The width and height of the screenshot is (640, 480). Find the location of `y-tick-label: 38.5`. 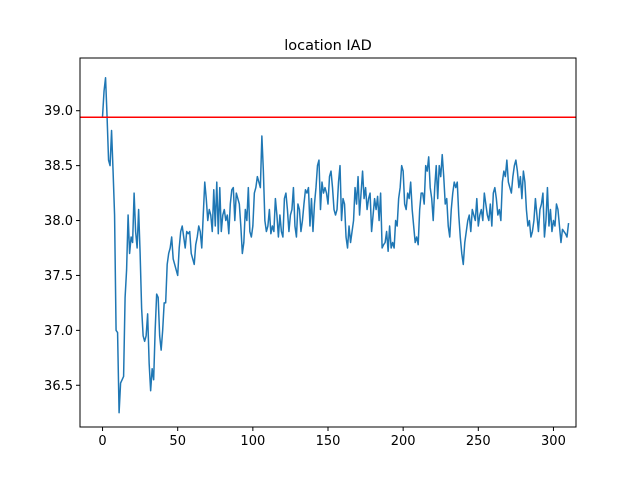

y-tick-label: 38.5 is located at coordinates (58, 166).